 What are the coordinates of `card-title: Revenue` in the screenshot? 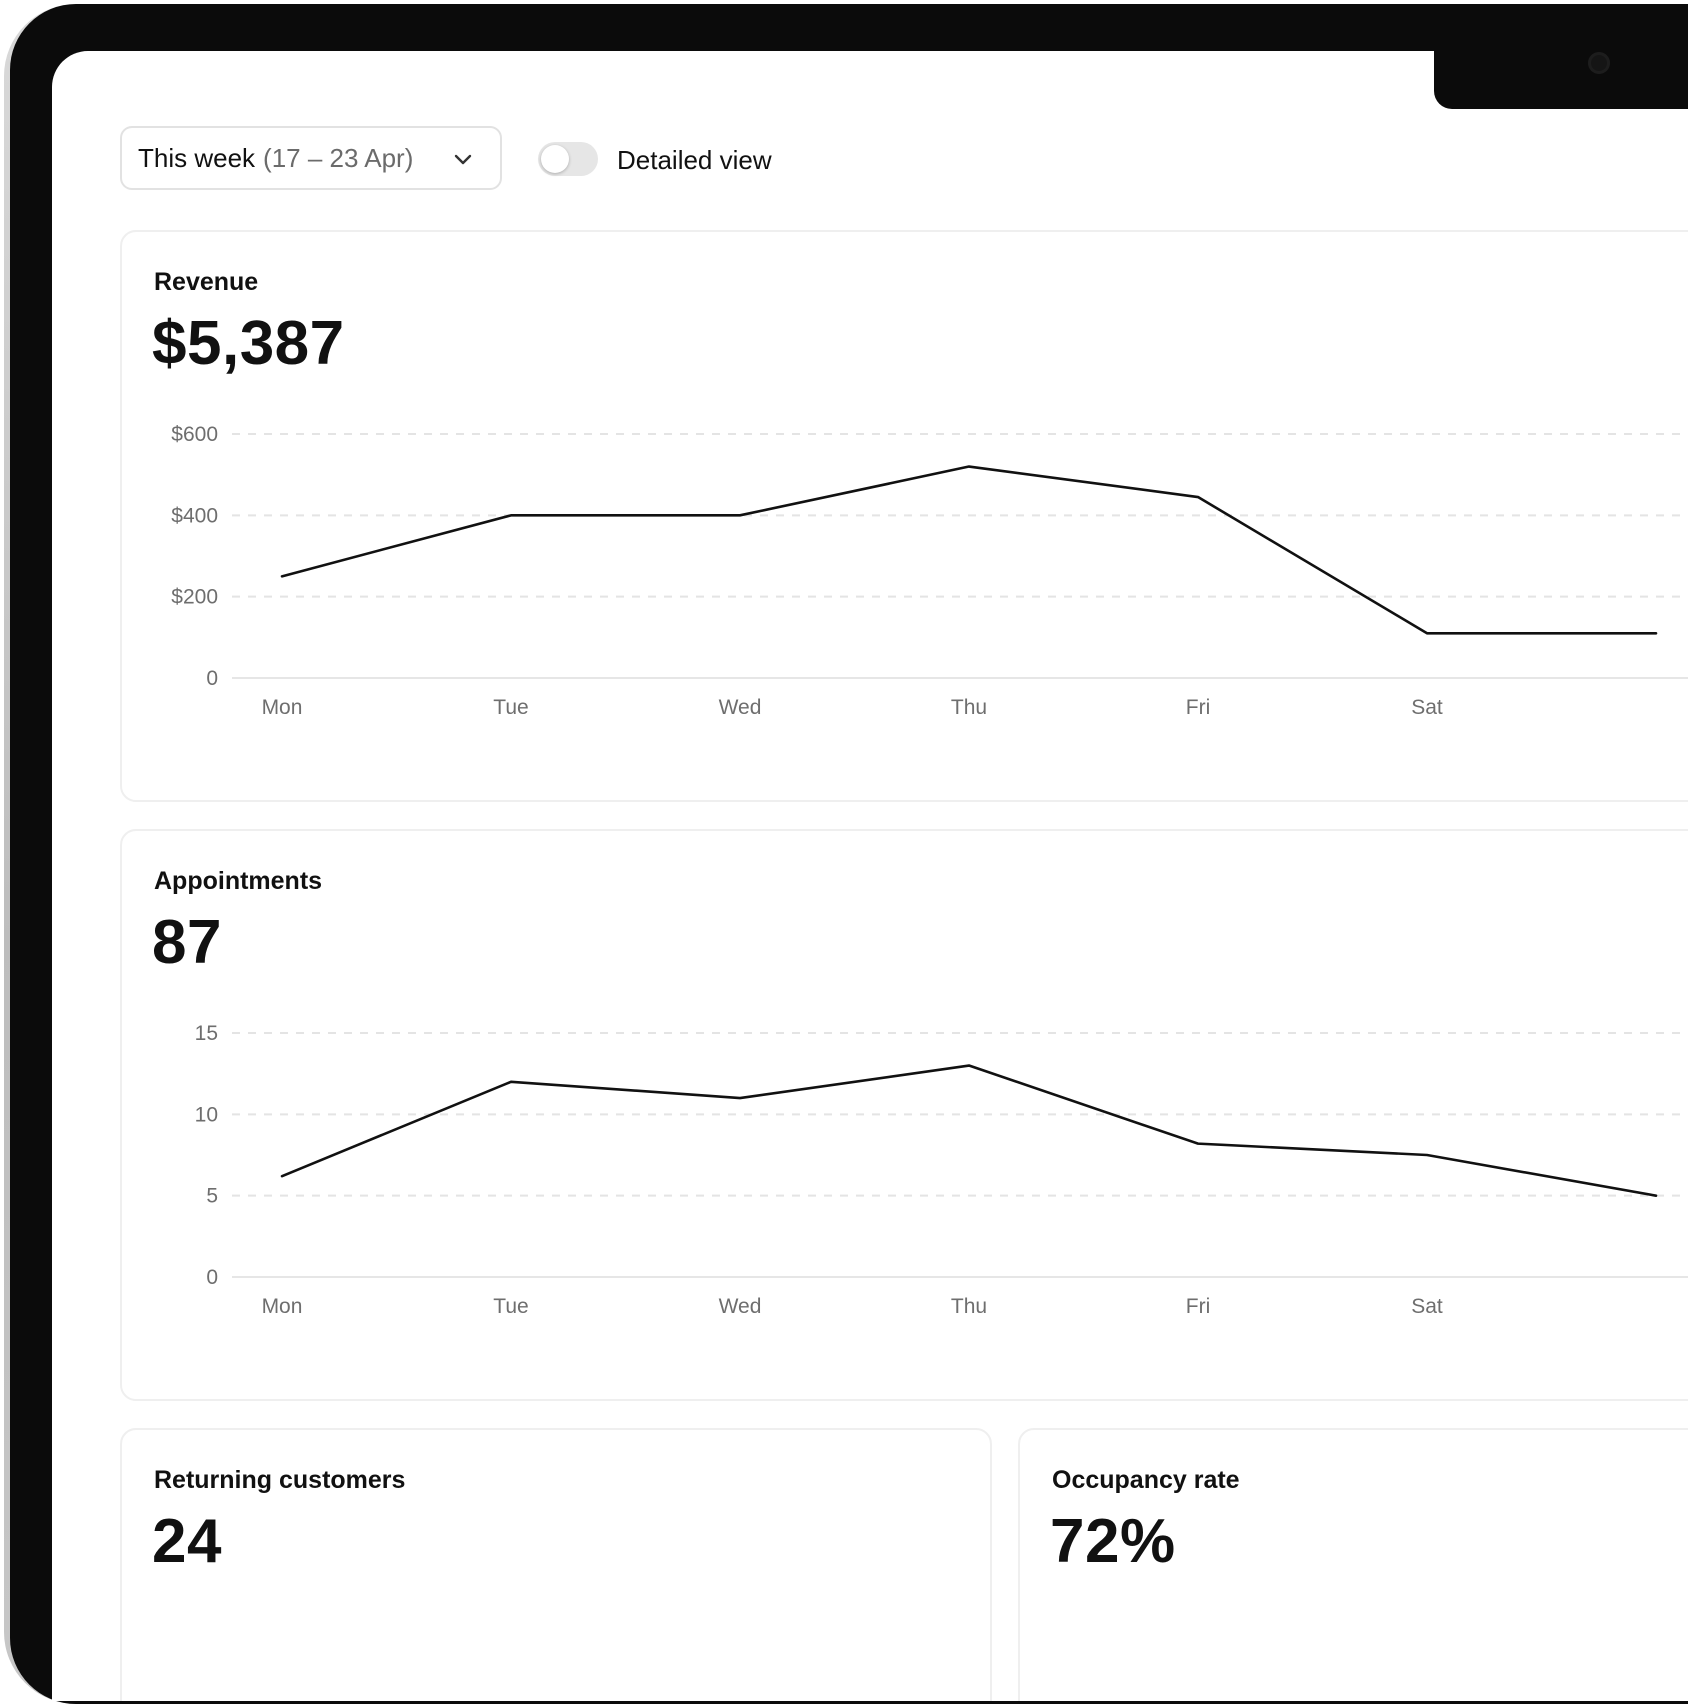 It's located at (206, 282).